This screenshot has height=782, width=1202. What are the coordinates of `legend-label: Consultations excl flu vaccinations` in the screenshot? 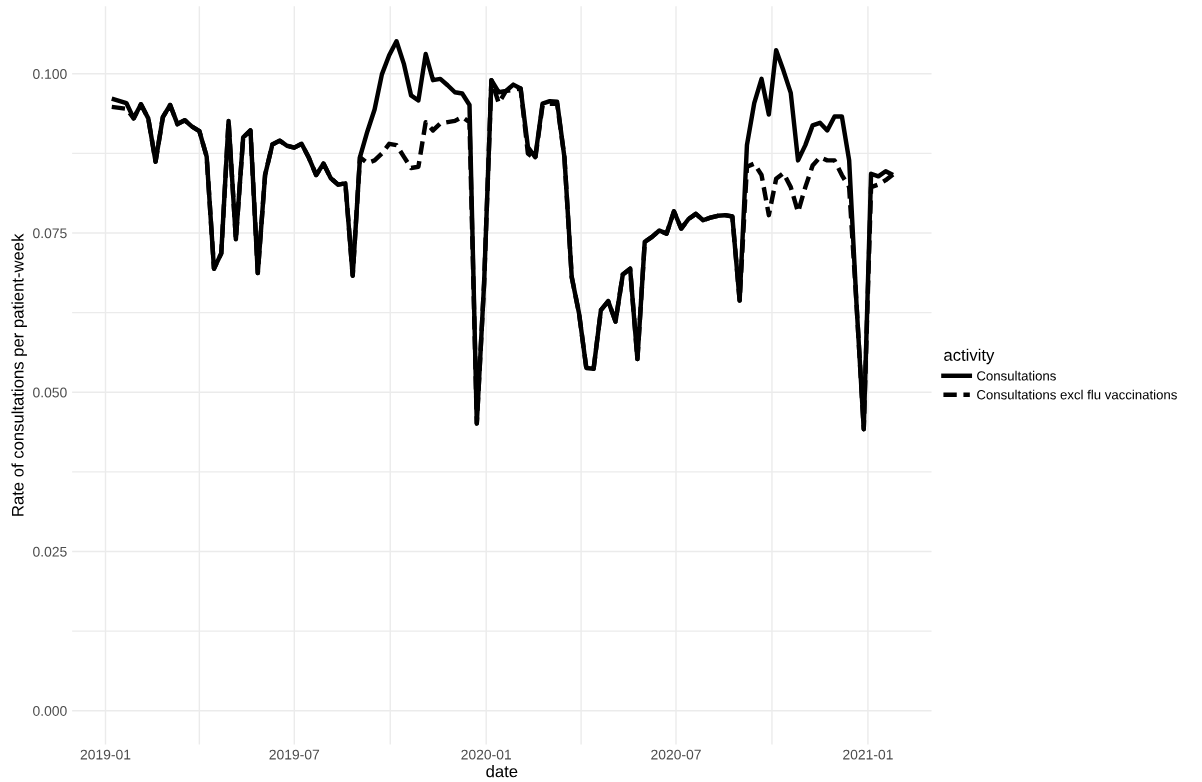 It's located at (1077, 394).